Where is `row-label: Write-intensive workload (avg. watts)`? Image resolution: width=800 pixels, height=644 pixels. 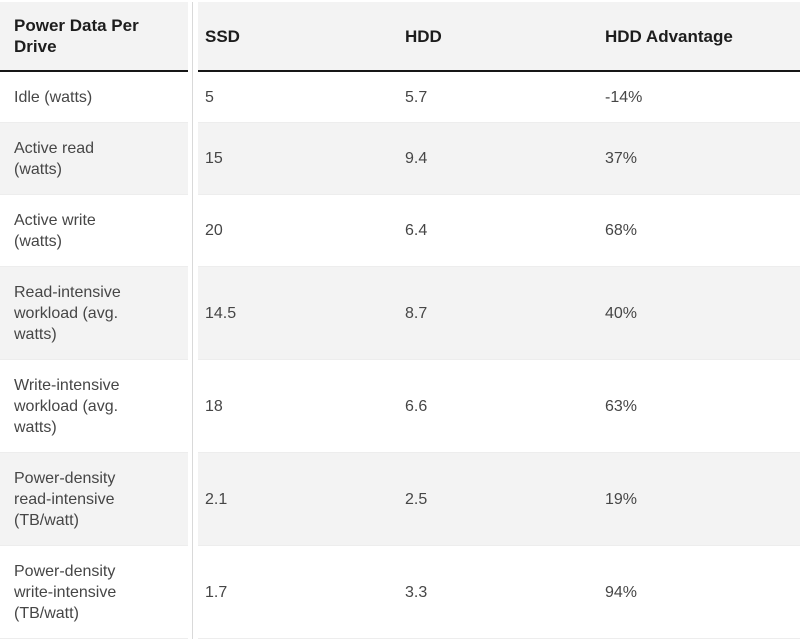
row-label: Write-intensive workload (avg. watts) is located at coordinates (94, 406).